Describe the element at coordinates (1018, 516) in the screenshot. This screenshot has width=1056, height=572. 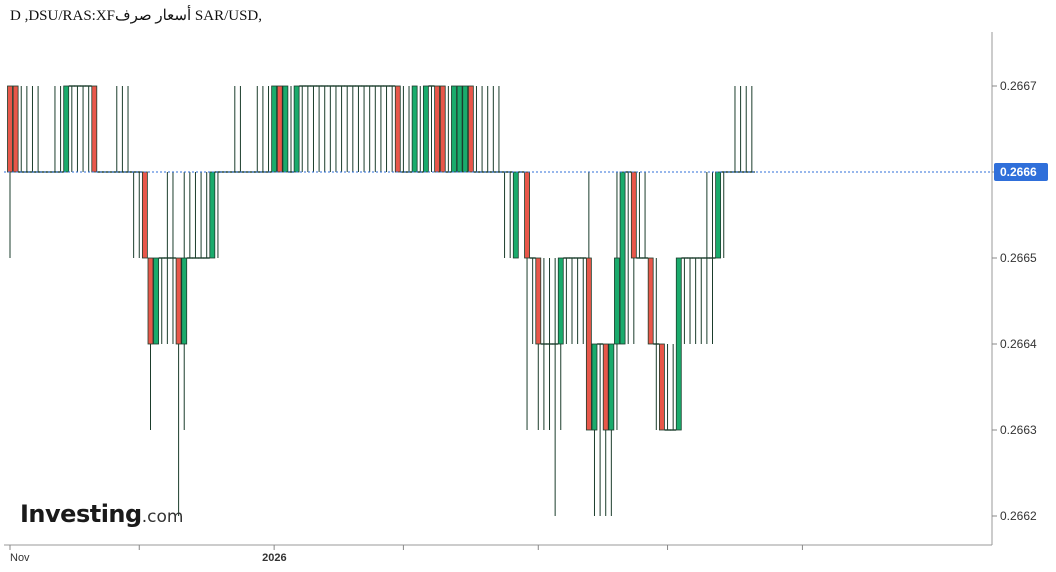
I see `y-tick-label: 0.2662` at that location.